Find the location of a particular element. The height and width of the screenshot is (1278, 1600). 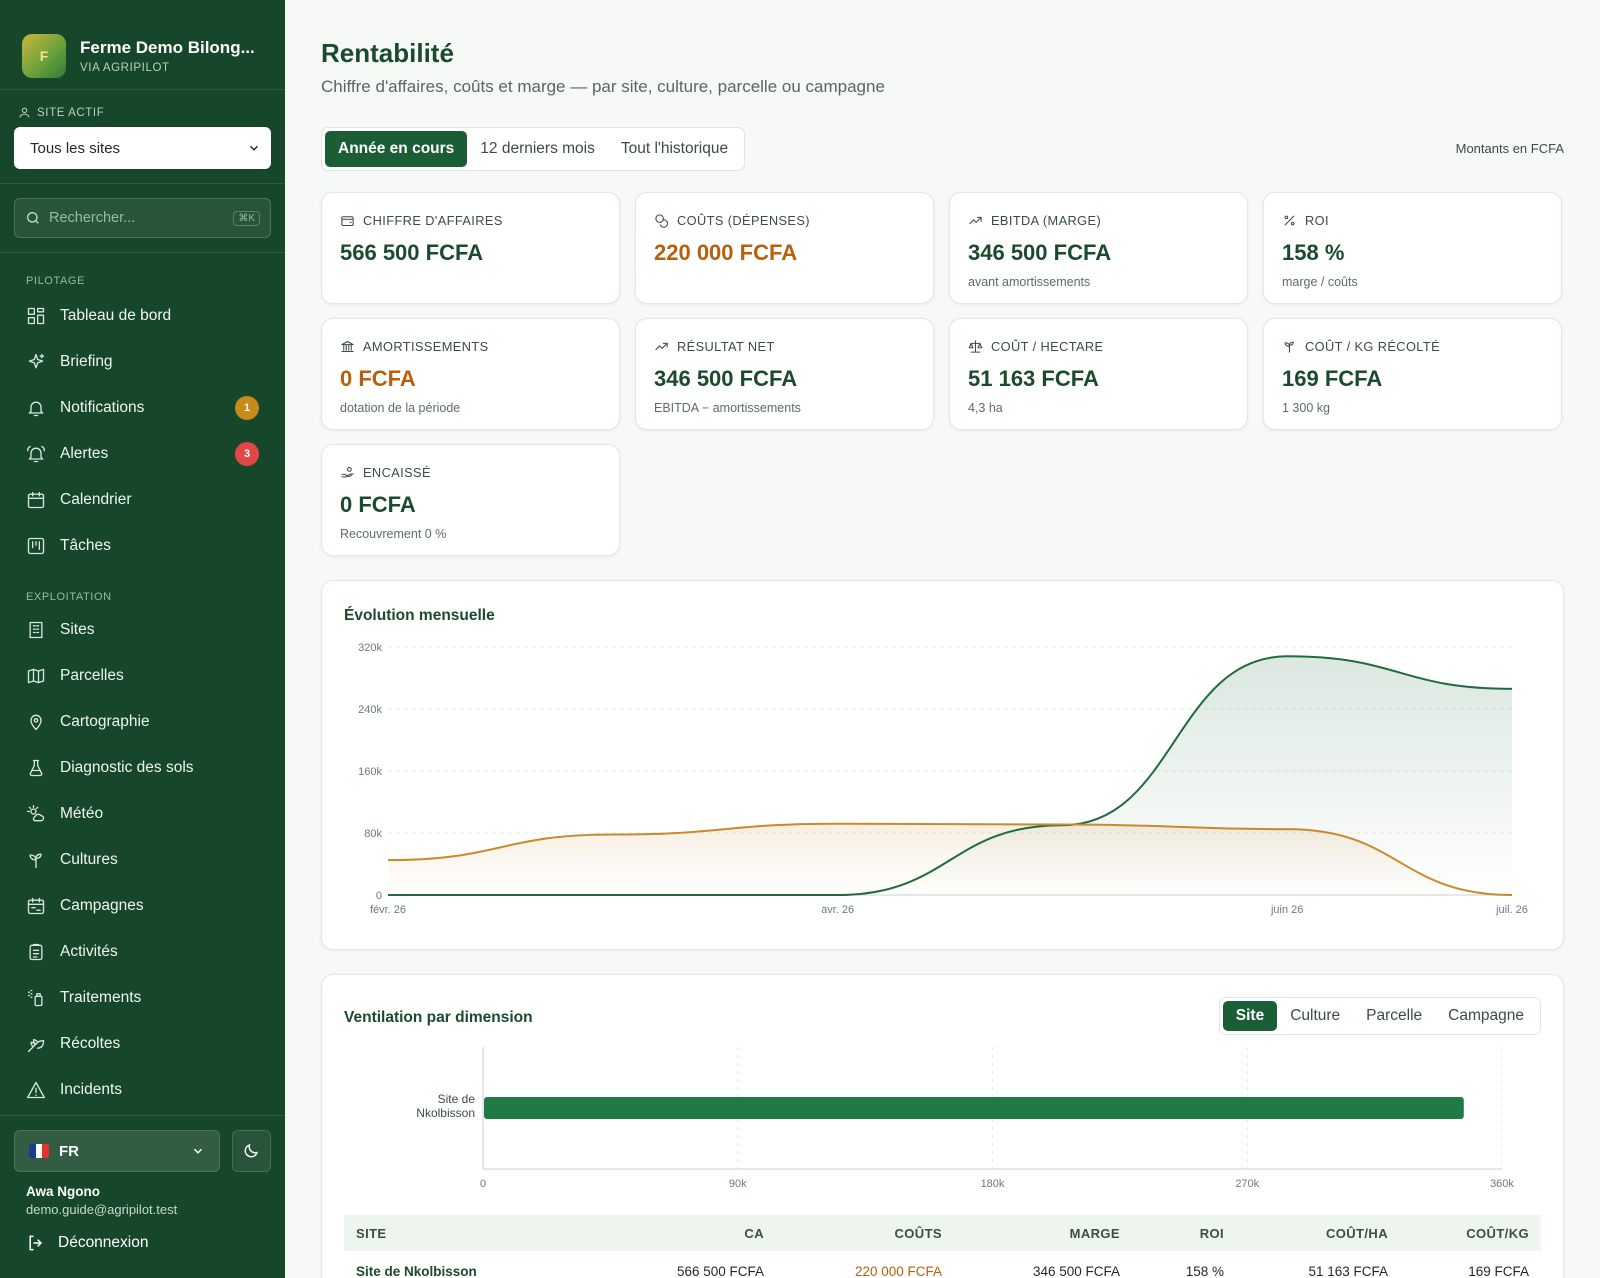

scale-icon is located at coordinates (975, 346).